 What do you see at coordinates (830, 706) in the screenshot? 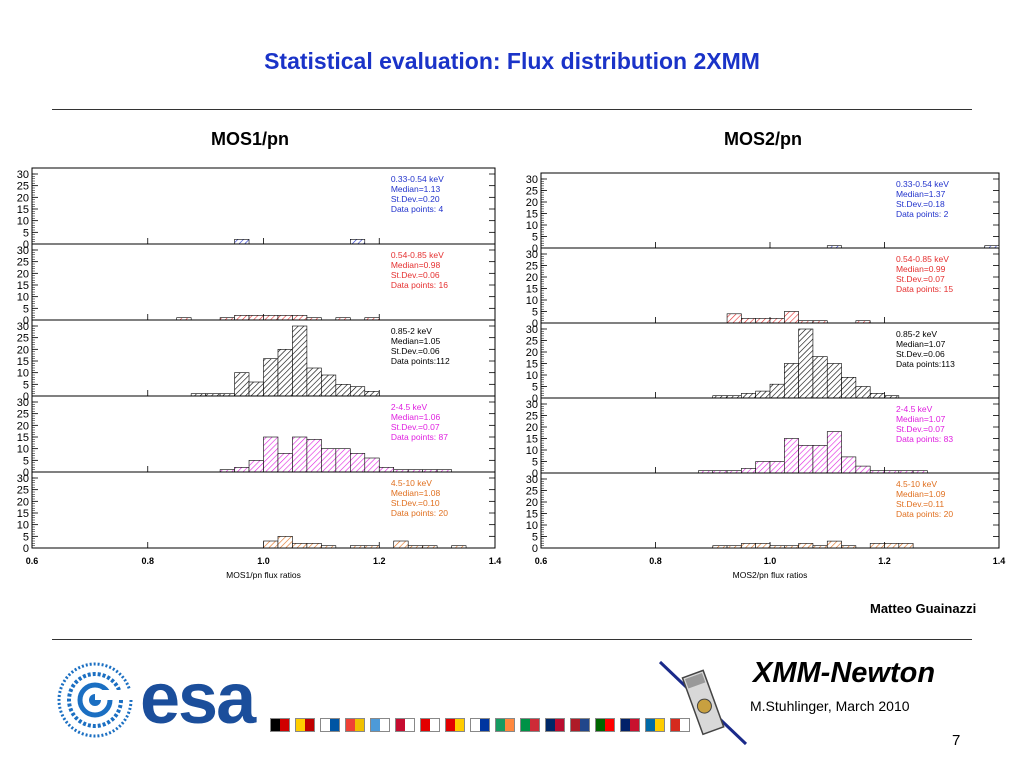
I see `author-date: M.Stuhlinger, March 2010` at bounding box center [830, 706].